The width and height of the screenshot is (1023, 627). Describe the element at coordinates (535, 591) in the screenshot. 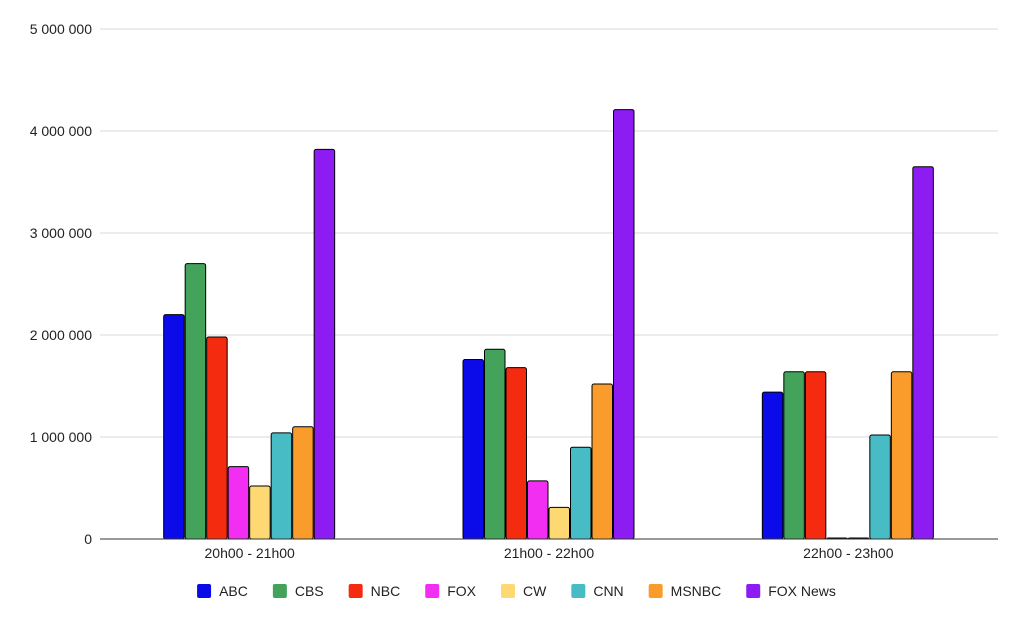

I see `legend-label: CW` at that location.